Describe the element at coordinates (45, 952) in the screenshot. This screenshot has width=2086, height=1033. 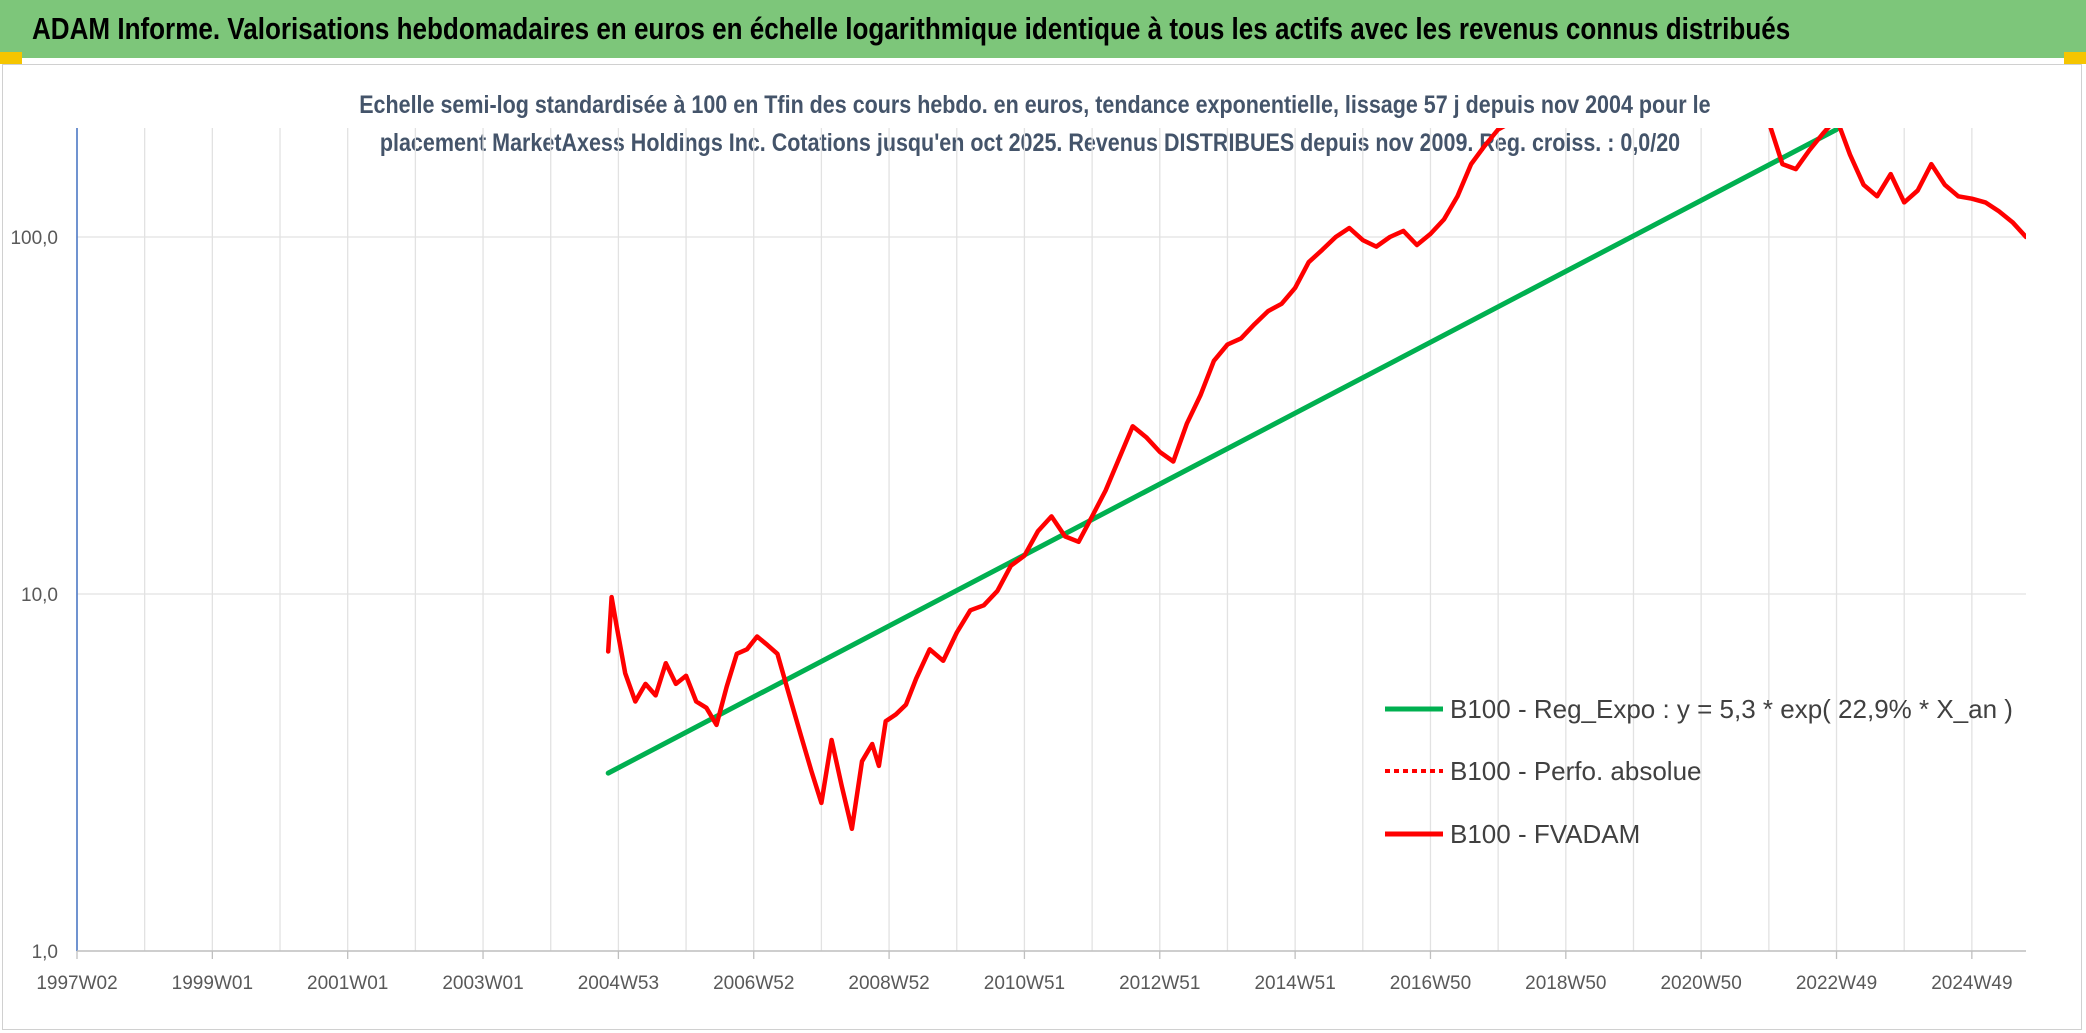
I see `y-tick-label: 1,0` at that location.